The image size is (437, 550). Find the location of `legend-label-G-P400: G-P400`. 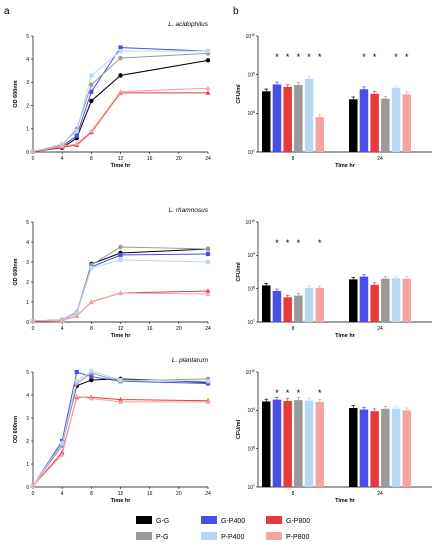

legend-label-G-P400: G-P400 is located at coordinates (233, 521).